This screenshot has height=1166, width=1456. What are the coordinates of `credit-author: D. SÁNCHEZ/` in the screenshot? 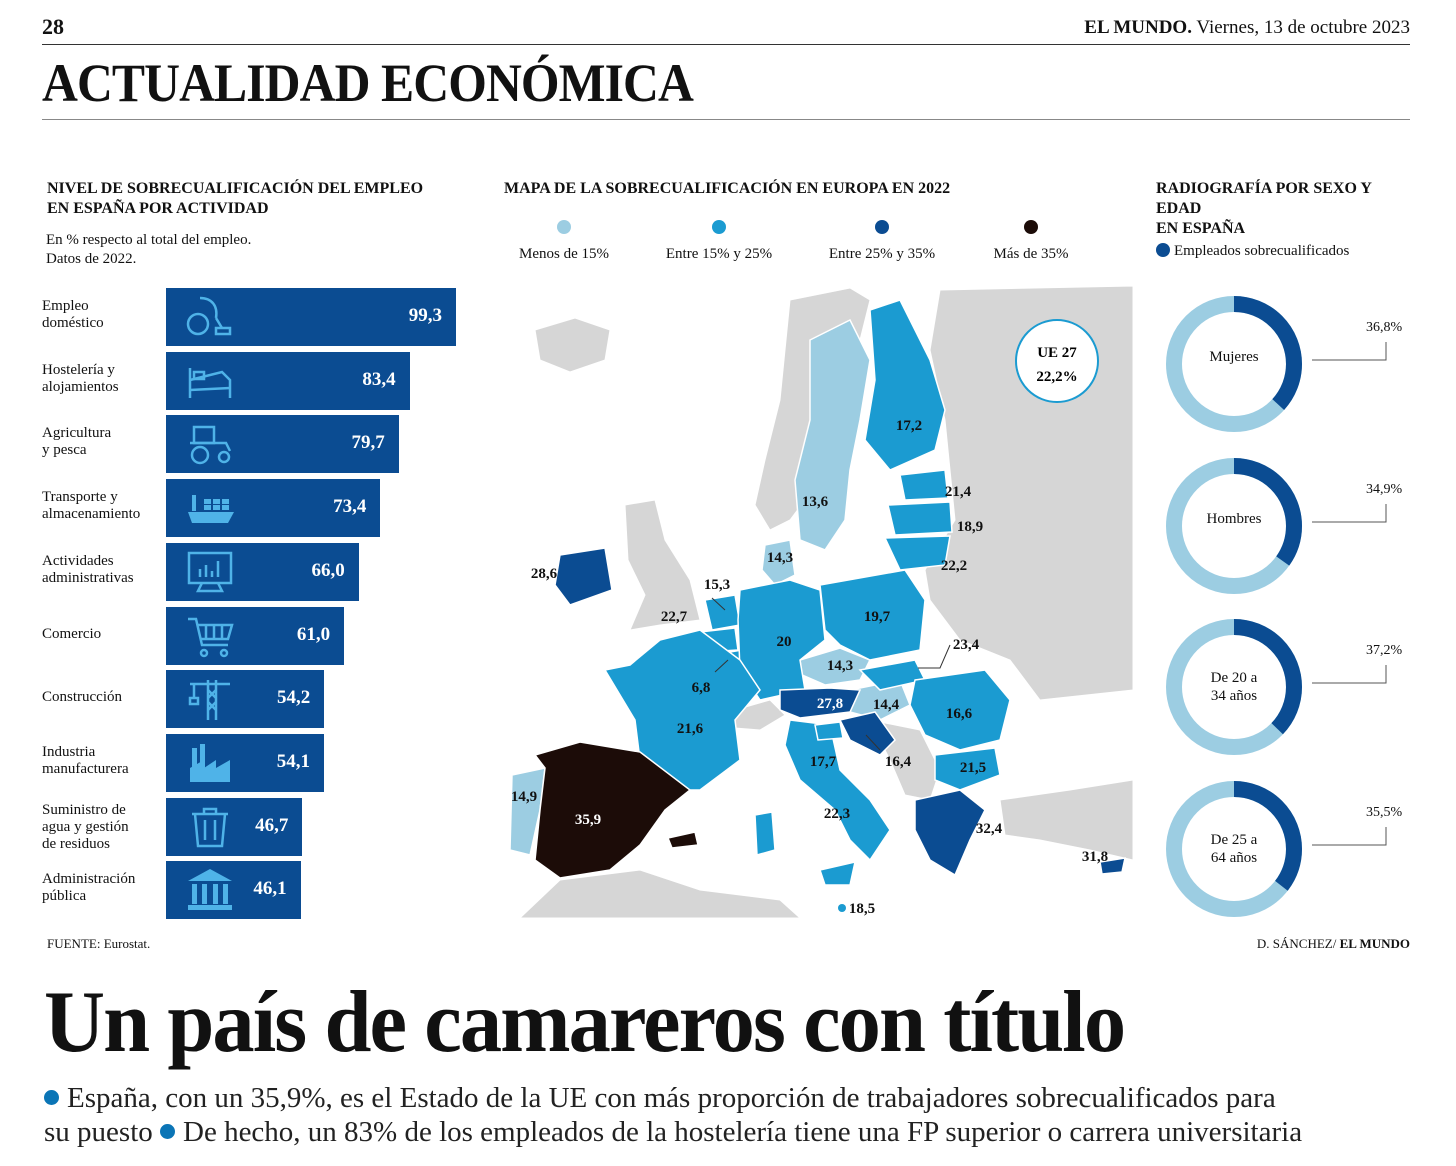 It's located at (1296, 943).